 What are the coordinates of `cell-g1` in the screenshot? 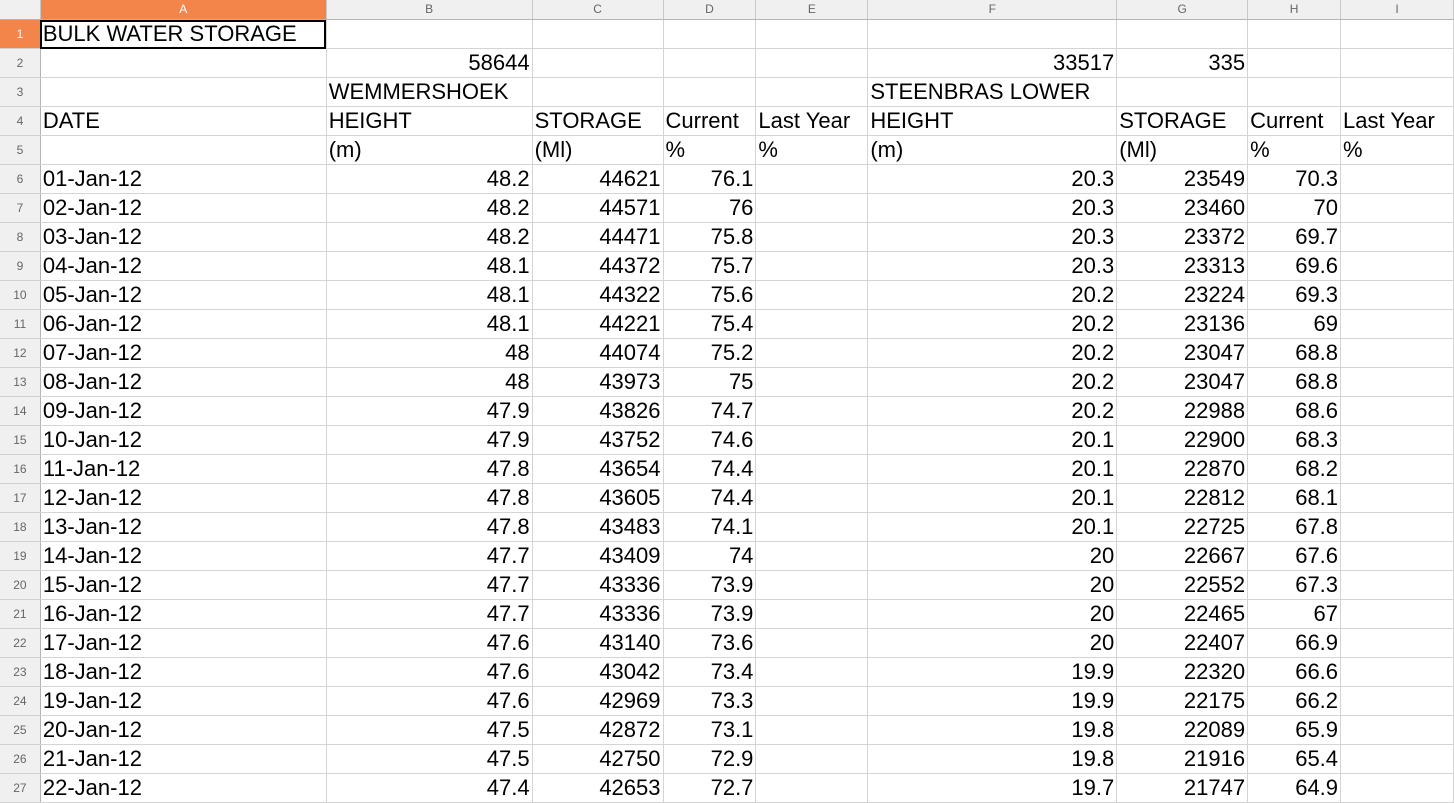 It's located at (1182, 34).